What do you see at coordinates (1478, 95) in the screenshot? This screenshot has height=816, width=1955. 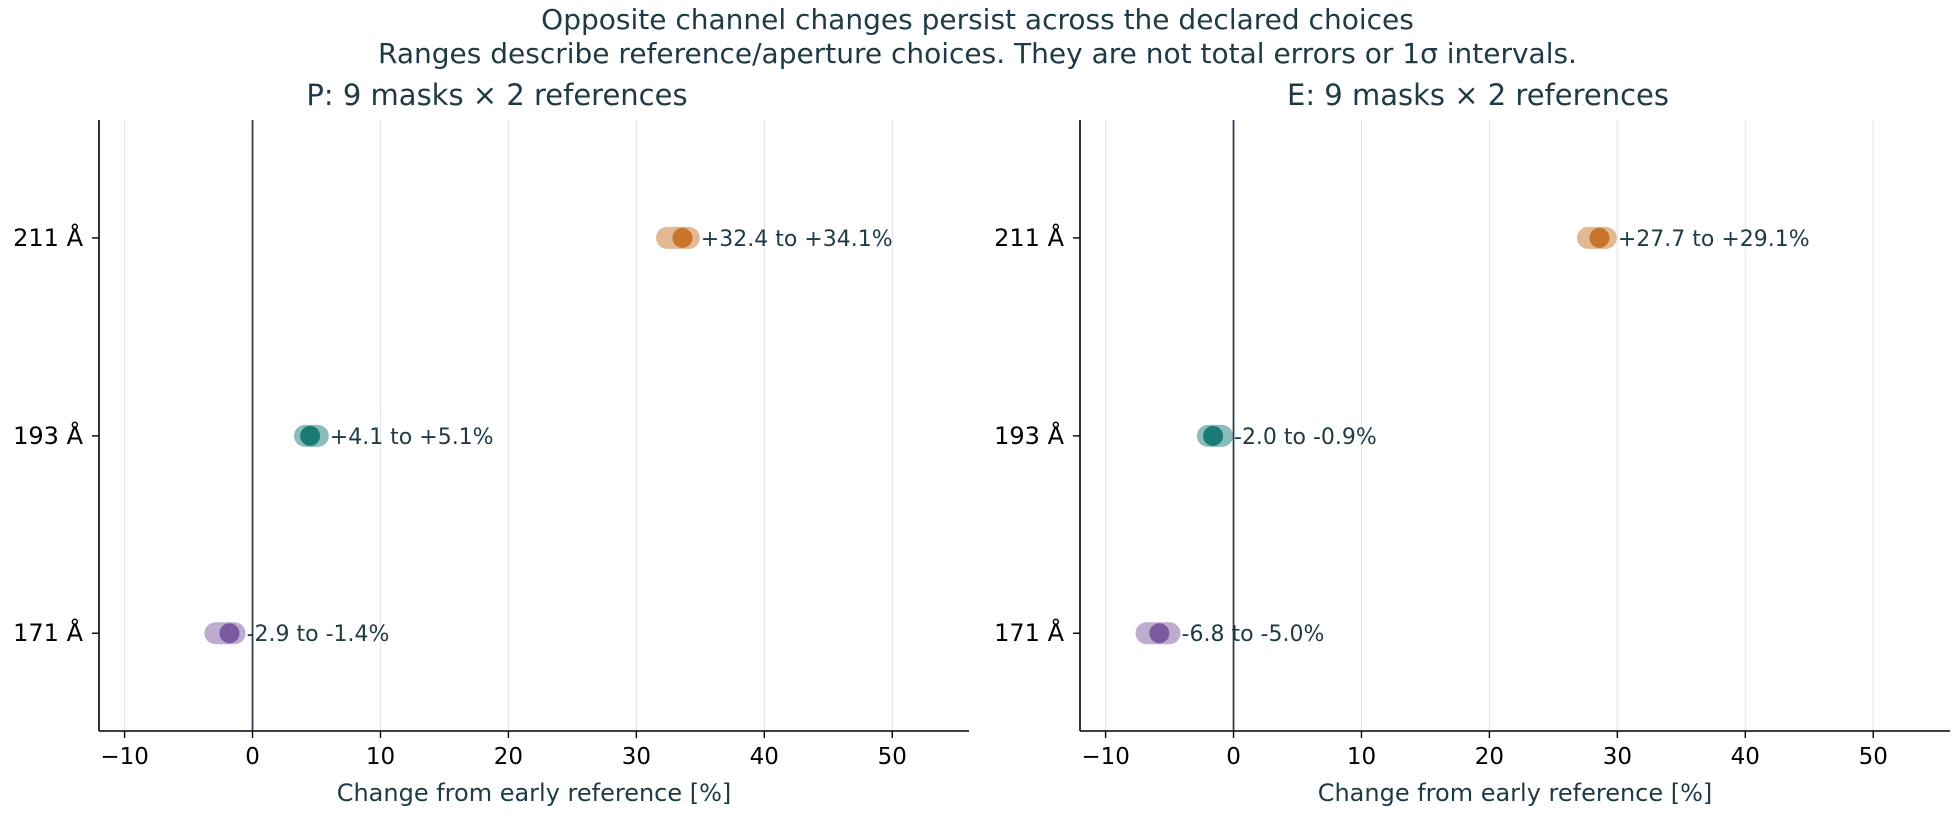 I see `panel-title: E: 9 masks × 2 references` at bounding box center [1478, 95].